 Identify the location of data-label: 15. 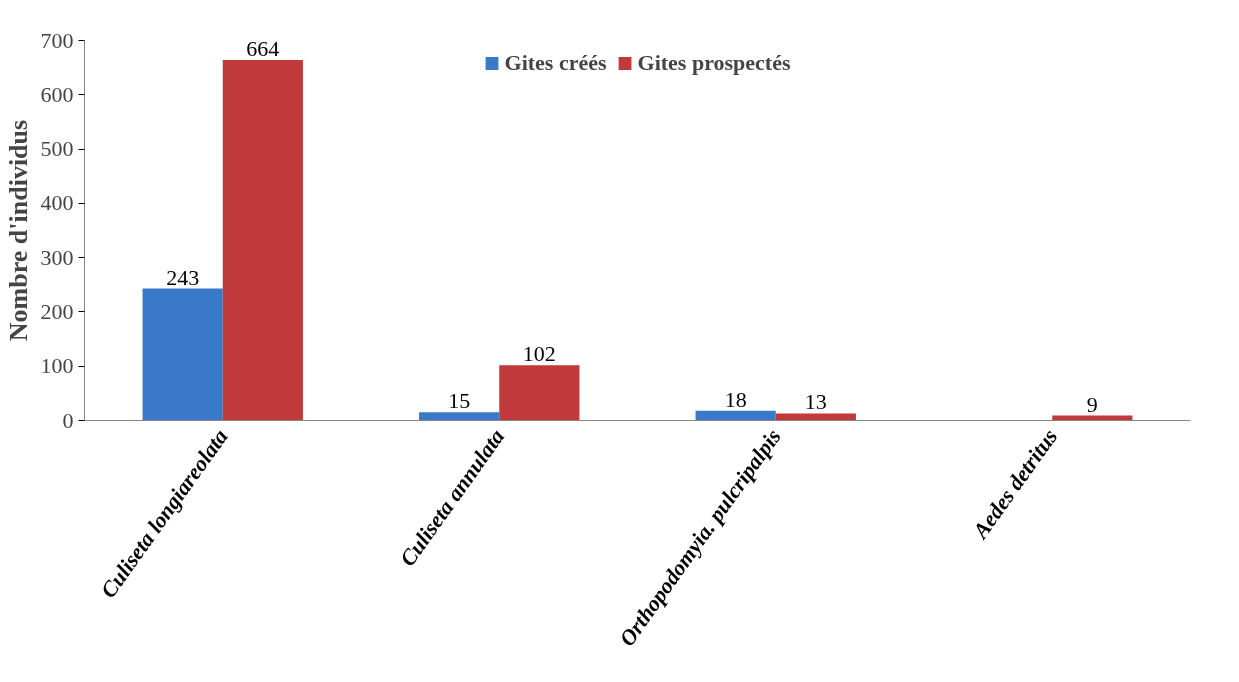
(459, 401).